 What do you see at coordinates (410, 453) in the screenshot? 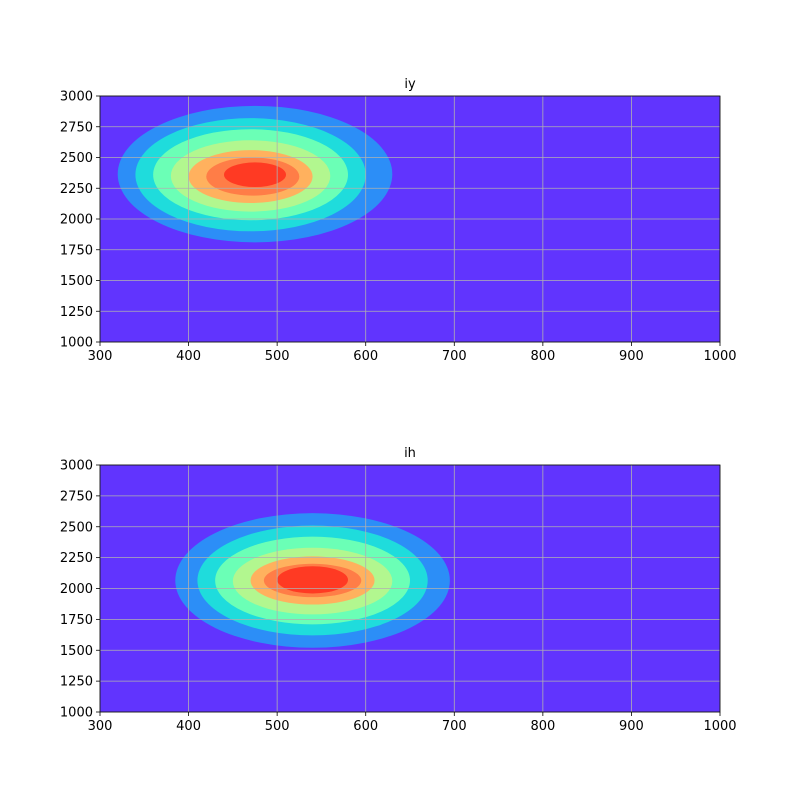
I see `chart-title: ih` at bounding box center [410, 453].